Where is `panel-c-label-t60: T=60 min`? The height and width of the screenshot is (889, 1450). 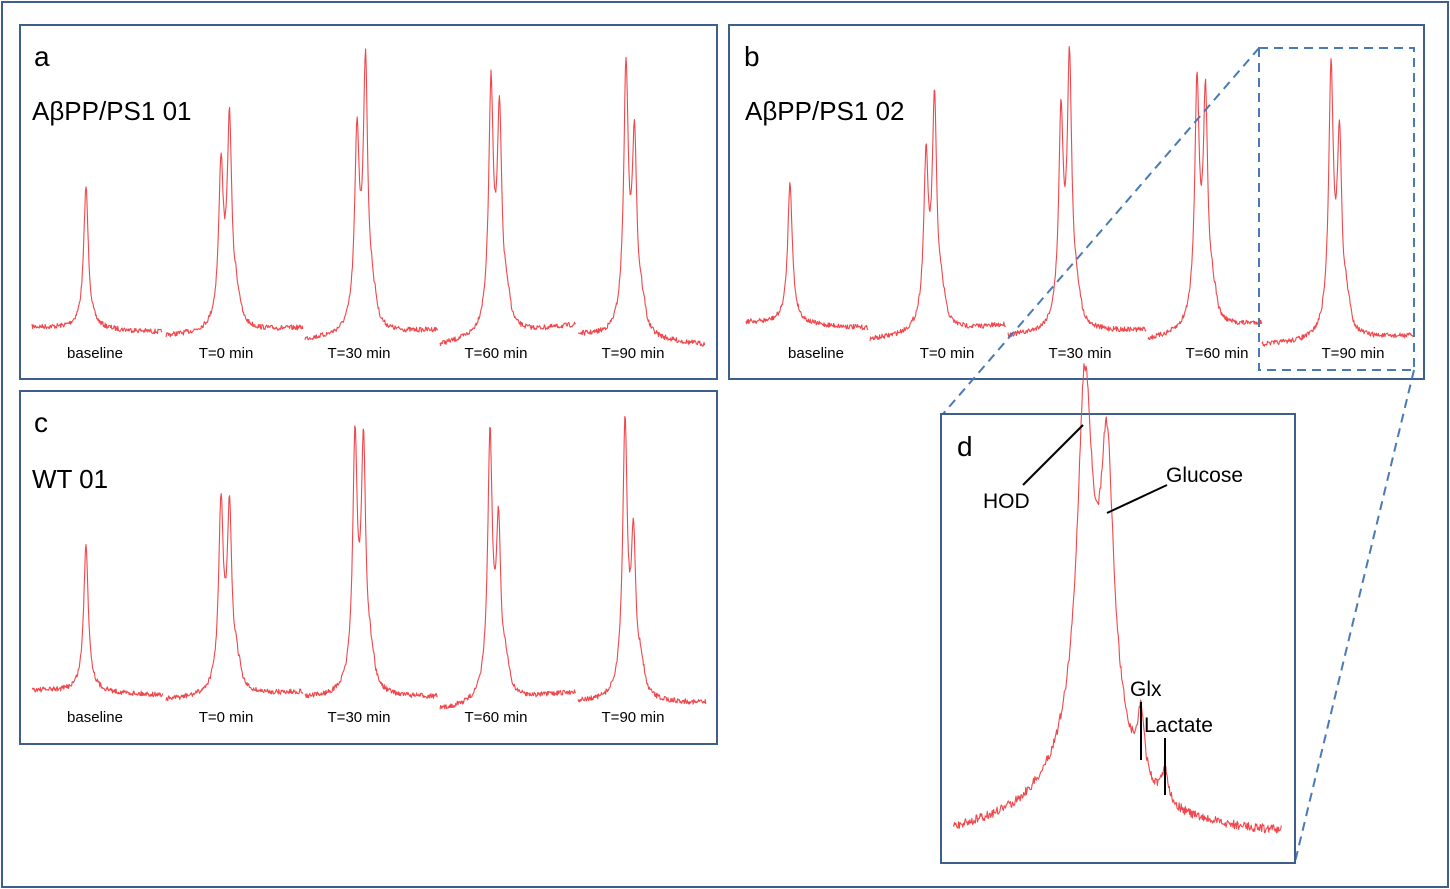 panel-c-label-t60: T=60 min is located at coordinates (496, 717).